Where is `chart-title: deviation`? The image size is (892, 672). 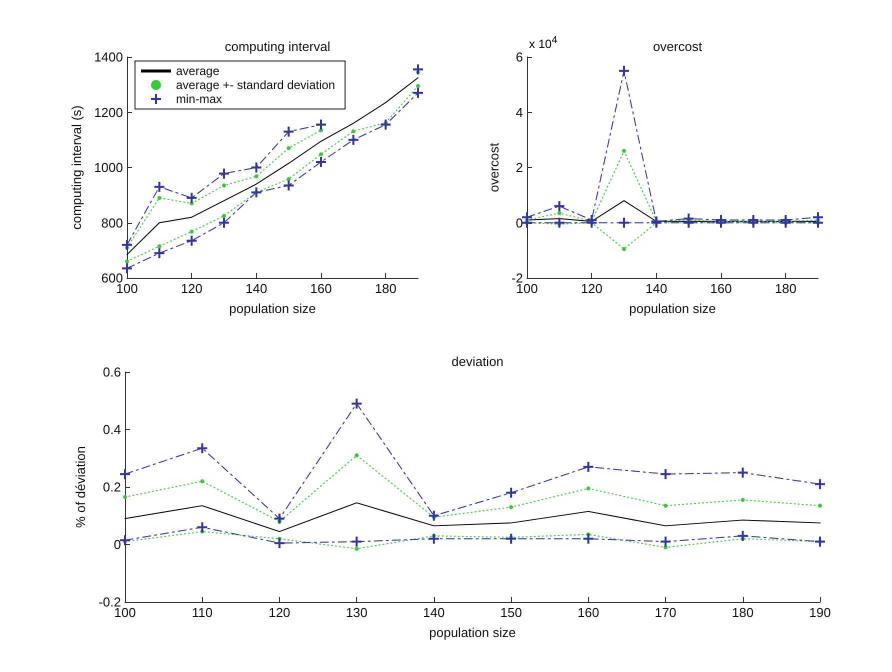 chart-title: deviation is located at coordinates (477, 361).